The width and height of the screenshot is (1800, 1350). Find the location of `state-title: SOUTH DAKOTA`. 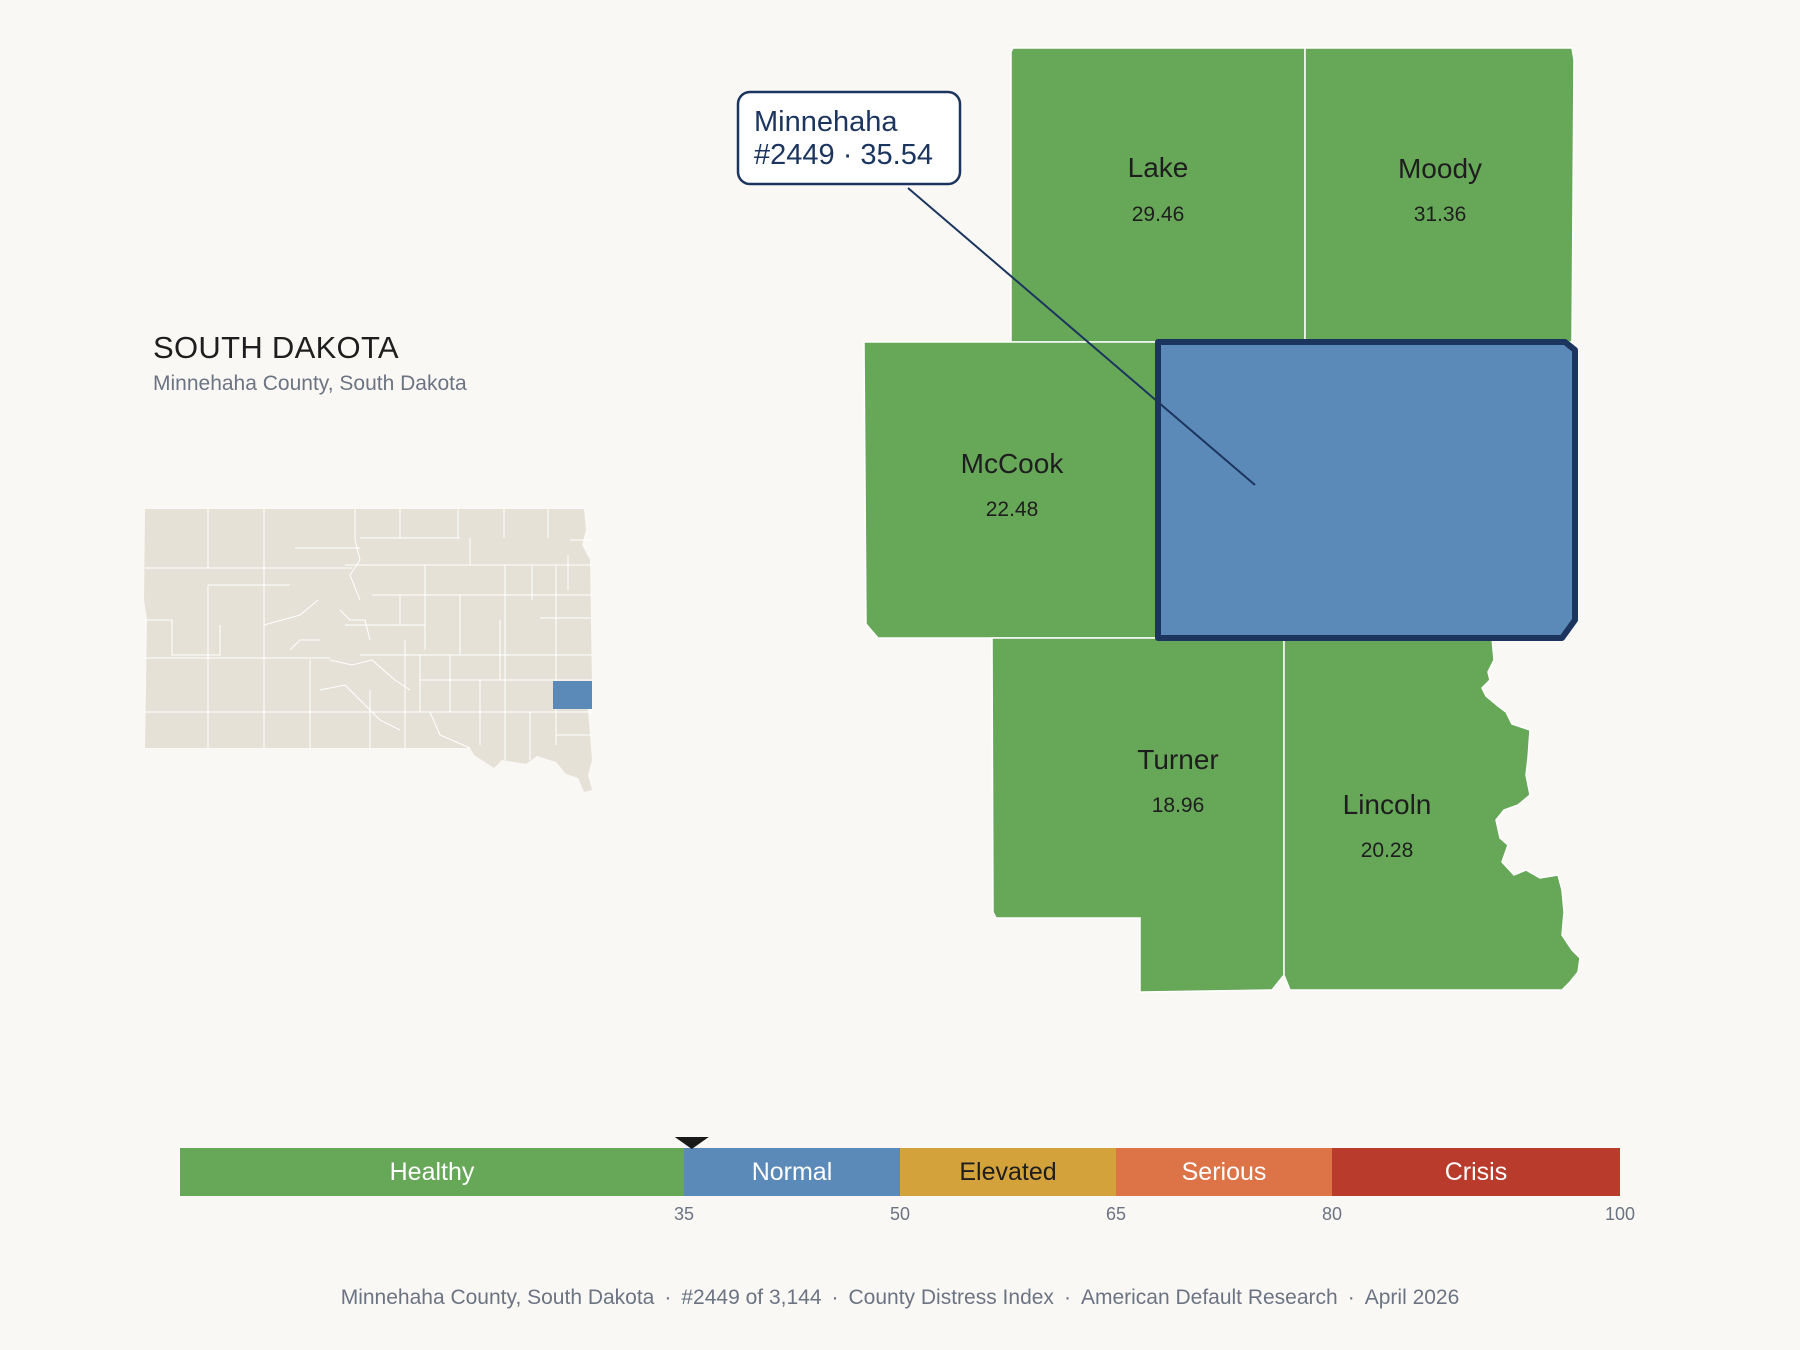

state-title: SOUTH DAKOTA is located at coordinates (276, 347).